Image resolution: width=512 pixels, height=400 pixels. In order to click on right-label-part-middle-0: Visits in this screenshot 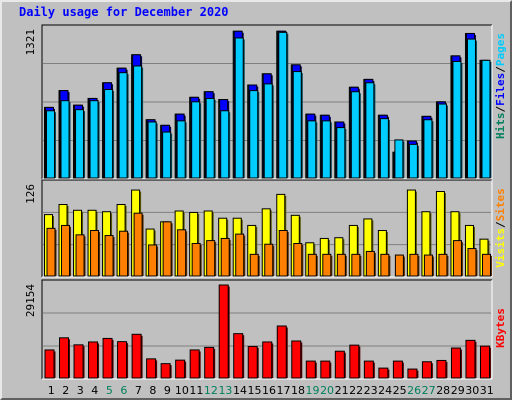, I will do `click(500, 248)`.